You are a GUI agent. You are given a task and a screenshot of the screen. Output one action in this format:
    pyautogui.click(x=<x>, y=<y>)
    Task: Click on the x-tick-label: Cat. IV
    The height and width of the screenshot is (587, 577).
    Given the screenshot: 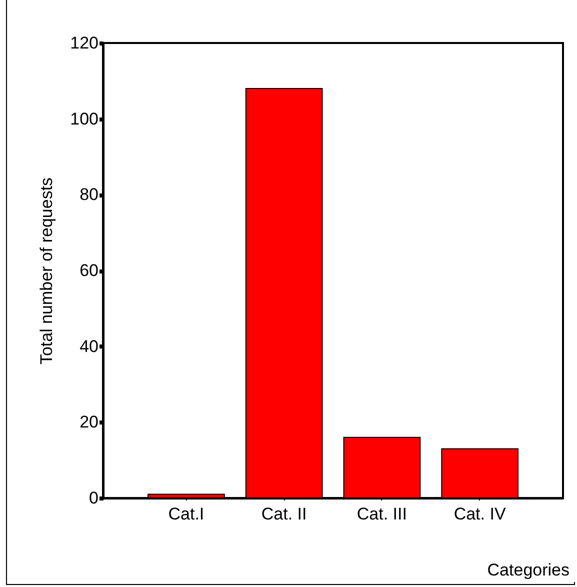 What is the action you would take?
    pyautogui.click(x=480, y=514)
    